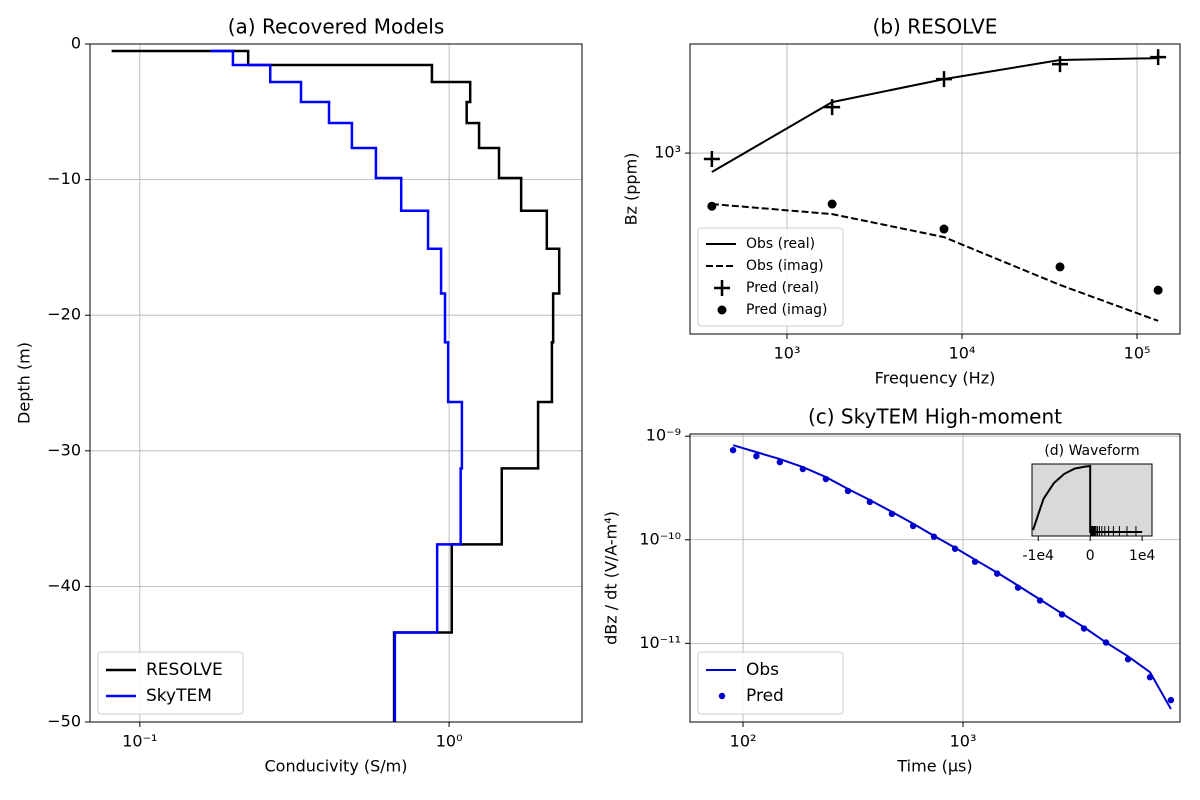  I want to click on chart-title: (b) RESOLVE, so click(935, 27).